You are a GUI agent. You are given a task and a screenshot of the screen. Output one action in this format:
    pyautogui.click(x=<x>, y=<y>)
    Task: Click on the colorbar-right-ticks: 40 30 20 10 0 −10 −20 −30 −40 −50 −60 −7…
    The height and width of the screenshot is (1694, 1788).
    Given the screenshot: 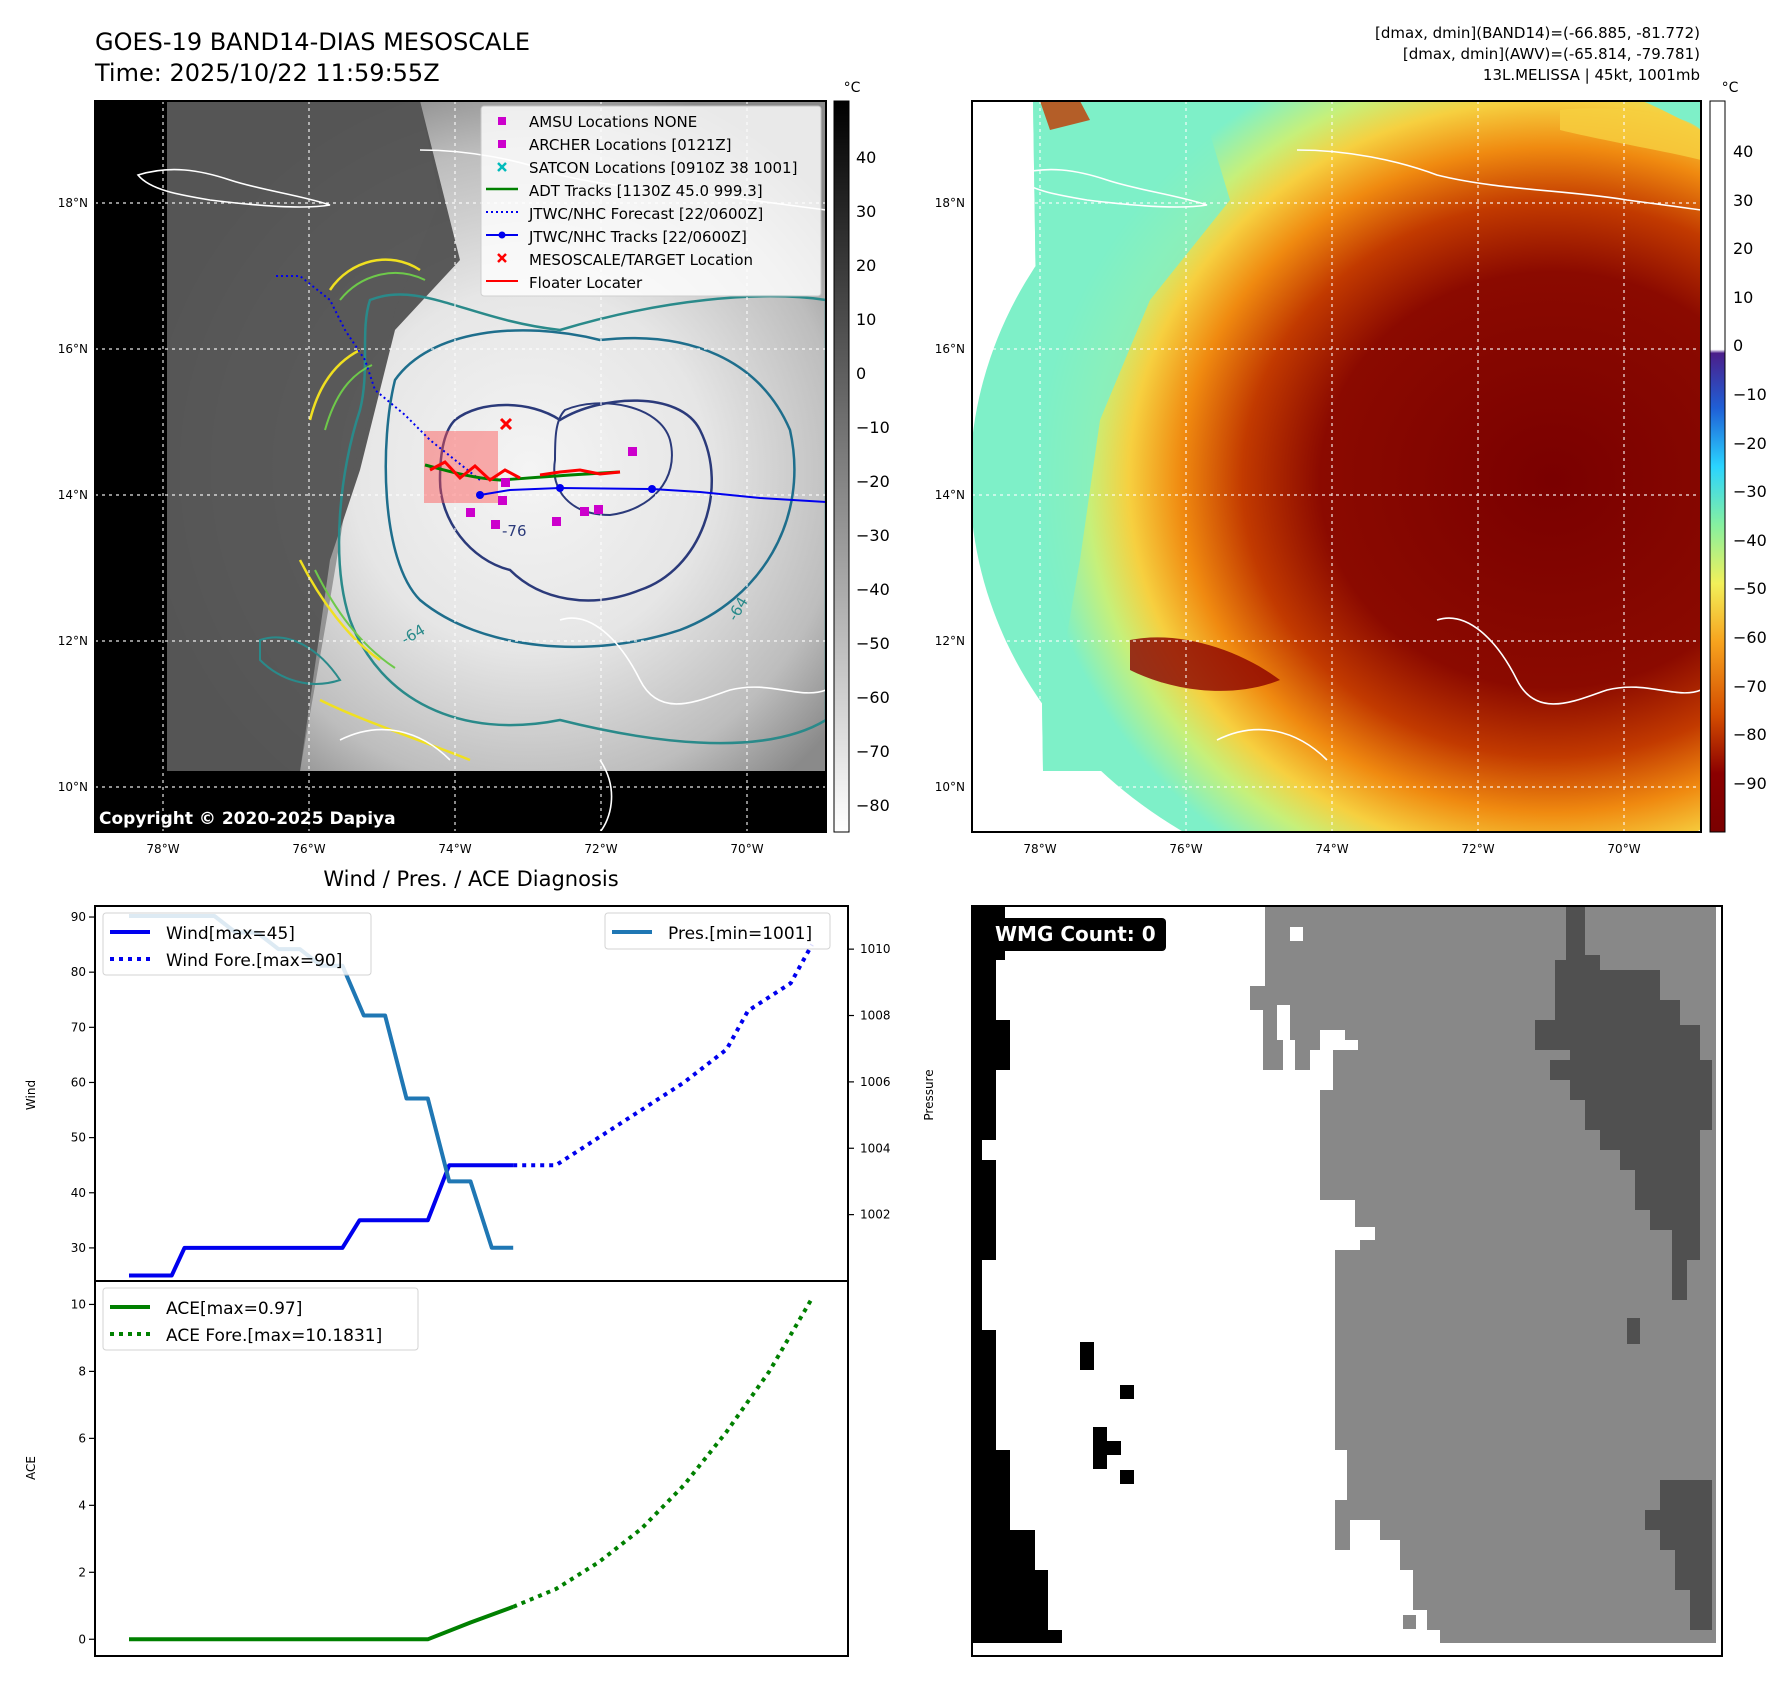 What is the action you would take?
    pyautogui.click(x=1750, y=467)
    